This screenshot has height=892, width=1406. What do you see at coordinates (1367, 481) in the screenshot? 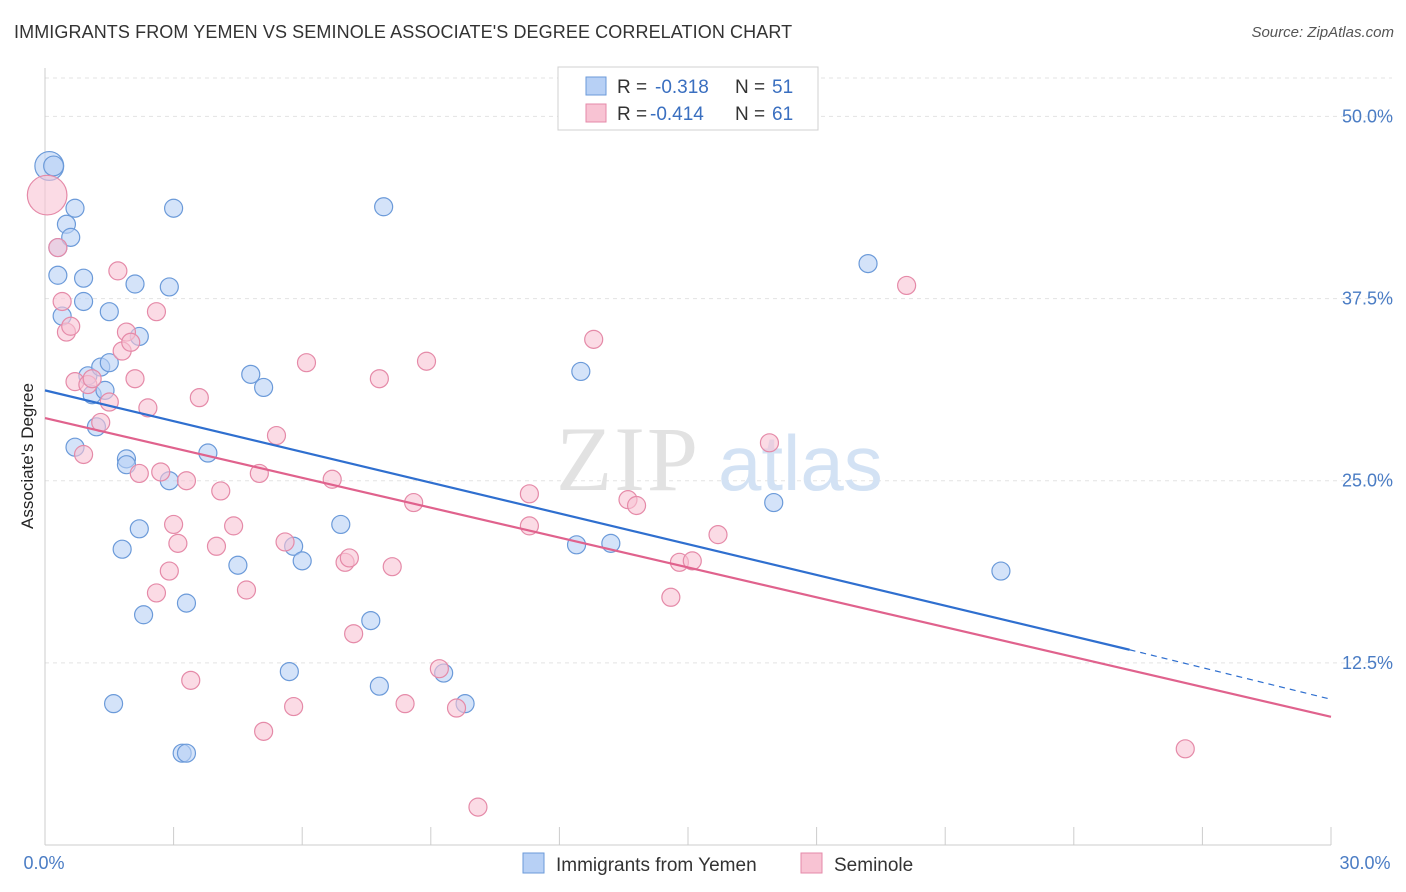
I see `y-tick-label-25: 25.0%` at bounding box center [1367, 481].